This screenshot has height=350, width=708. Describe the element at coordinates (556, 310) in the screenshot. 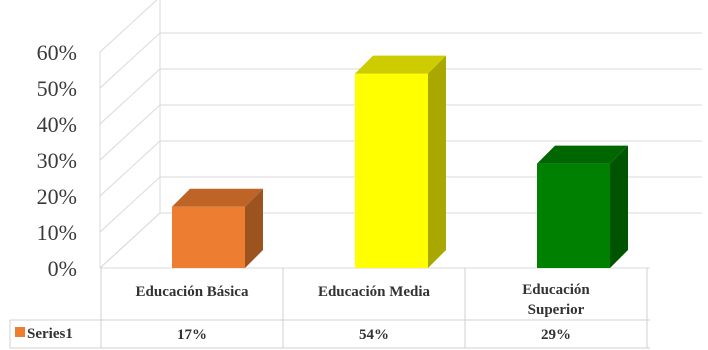

I see `category-label: Superior` at that location.